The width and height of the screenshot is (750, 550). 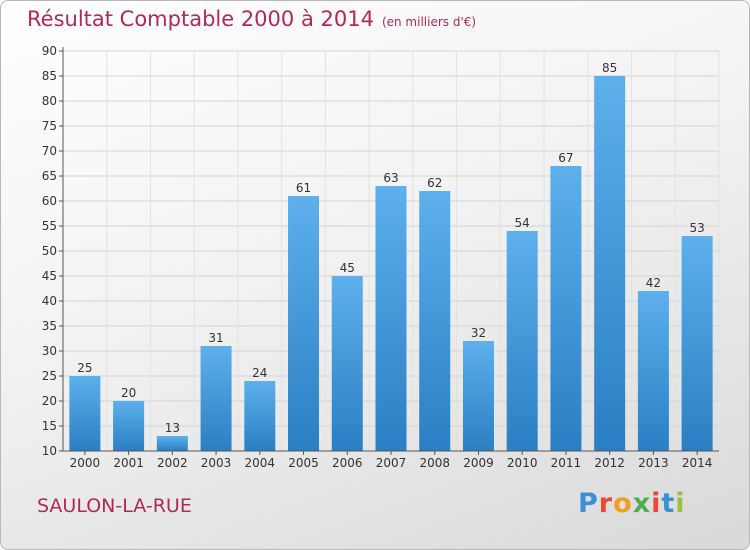 What do you see at coordinates (216, 463) in the screenshot?
I see `x-tick-label: 2003` at bounding box center [216, 463].